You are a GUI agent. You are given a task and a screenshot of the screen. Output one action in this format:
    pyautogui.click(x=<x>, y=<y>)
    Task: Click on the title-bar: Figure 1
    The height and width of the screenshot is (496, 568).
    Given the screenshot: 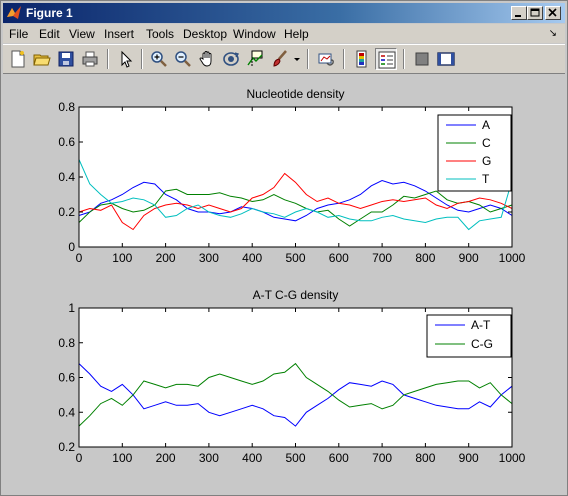 What is the action you would take?
    pyautogui.click(x=284, y=13)
    